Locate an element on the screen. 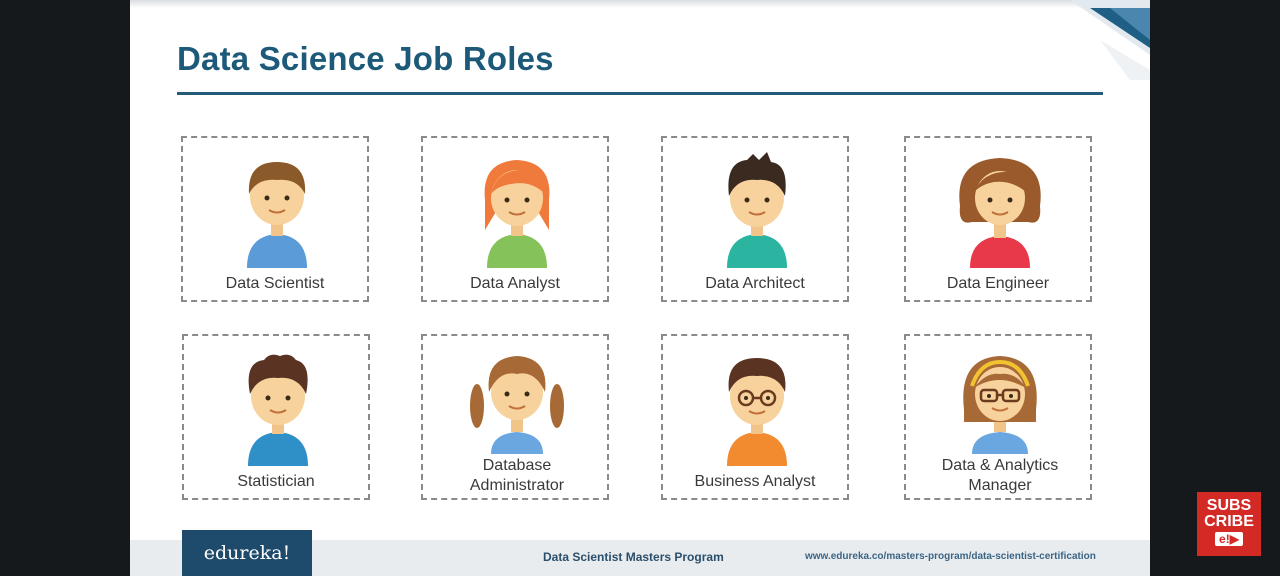 The height and width of the screenshot is (576, 1280). boy-brown-hair-blue-shirt-icon is located at coordinates (277, 215).